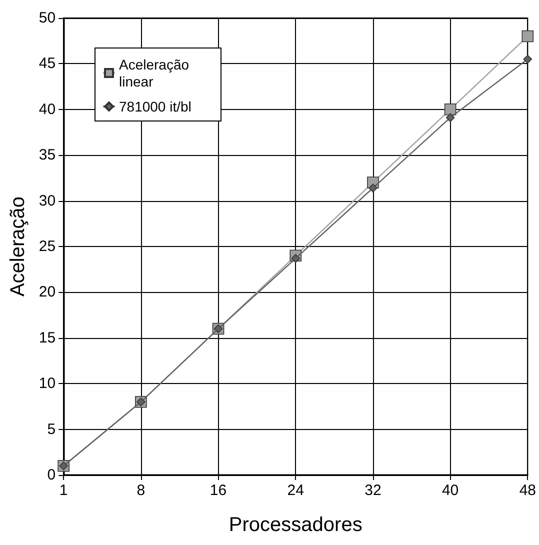  What do you see at coordinates (47, 63) in the screenshot?
I see `y-tick-label: 45` at bounding box center [47, 63].